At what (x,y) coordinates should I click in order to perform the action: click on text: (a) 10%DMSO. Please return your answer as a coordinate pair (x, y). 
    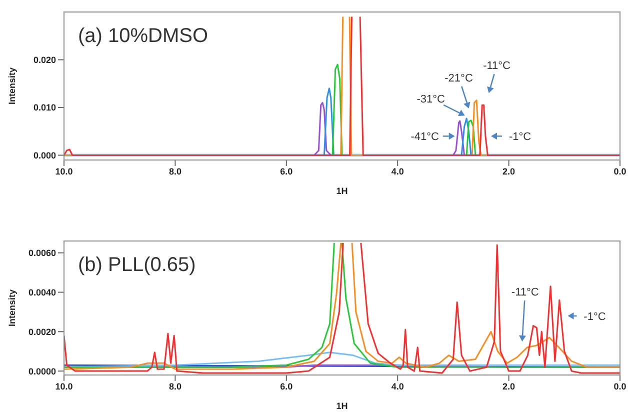
    Looking at the image, I should click on (143, 36).